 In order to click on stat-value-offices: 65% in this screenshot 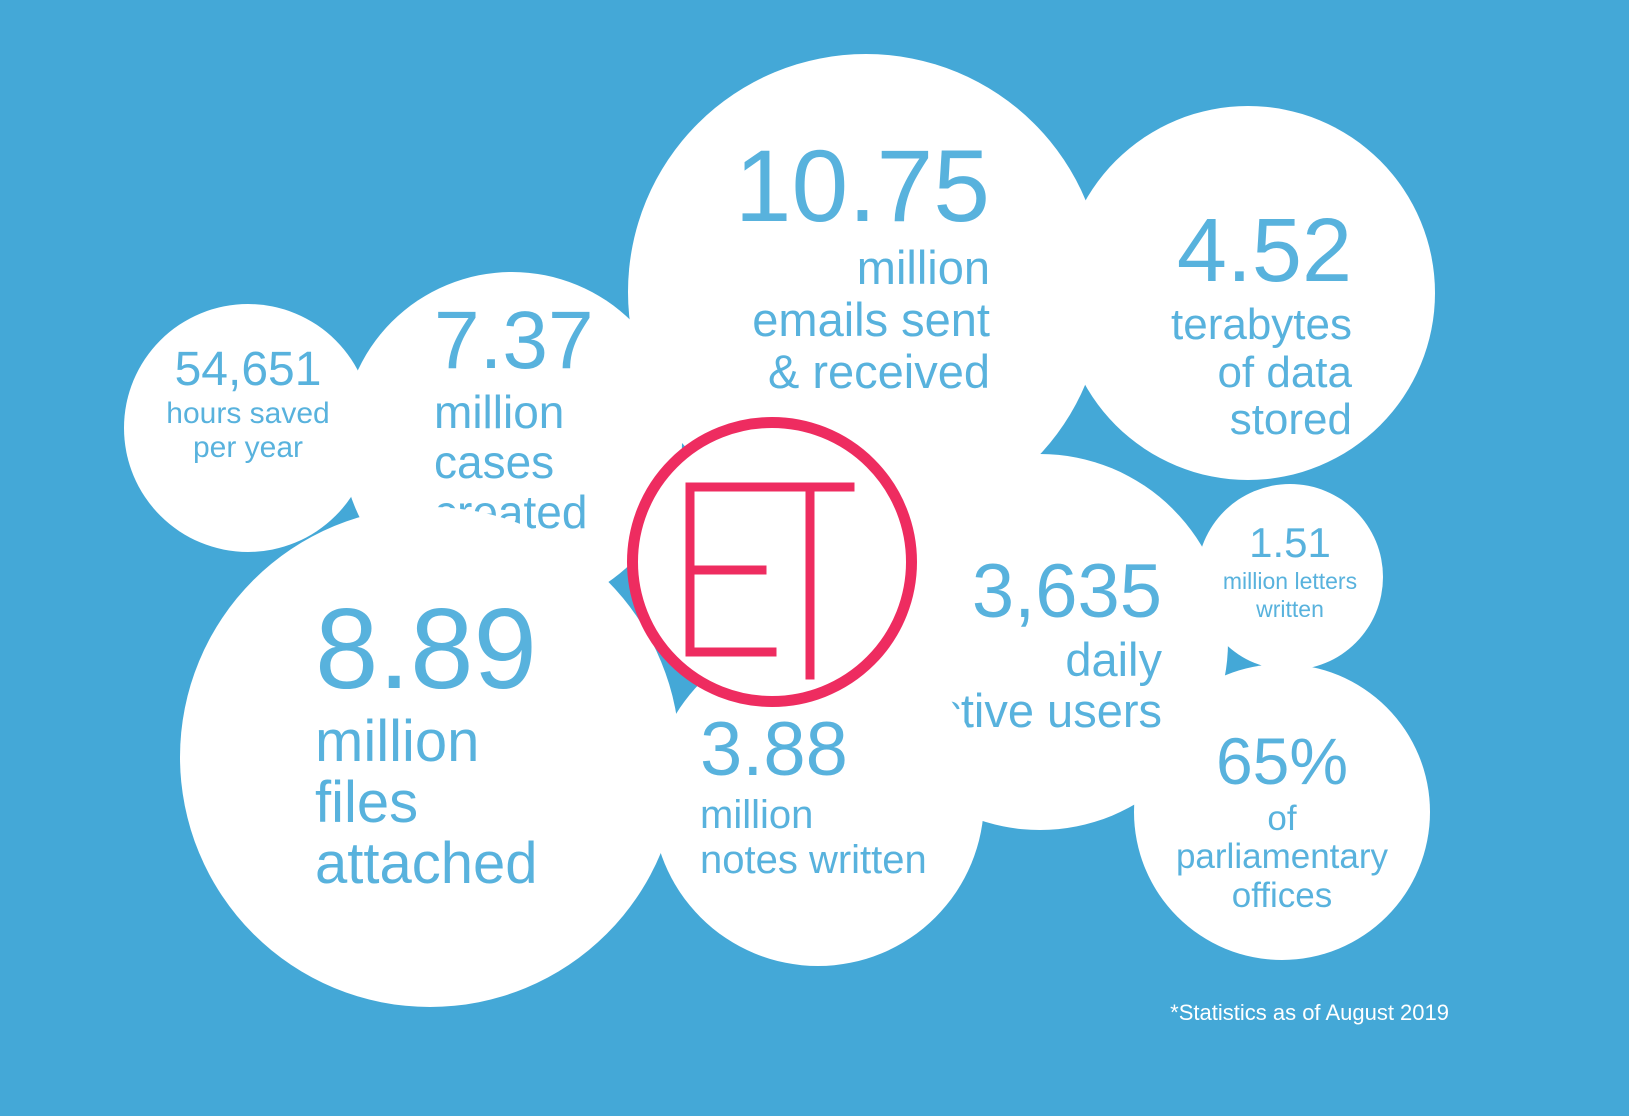, I will do `click(1282, 761)`.